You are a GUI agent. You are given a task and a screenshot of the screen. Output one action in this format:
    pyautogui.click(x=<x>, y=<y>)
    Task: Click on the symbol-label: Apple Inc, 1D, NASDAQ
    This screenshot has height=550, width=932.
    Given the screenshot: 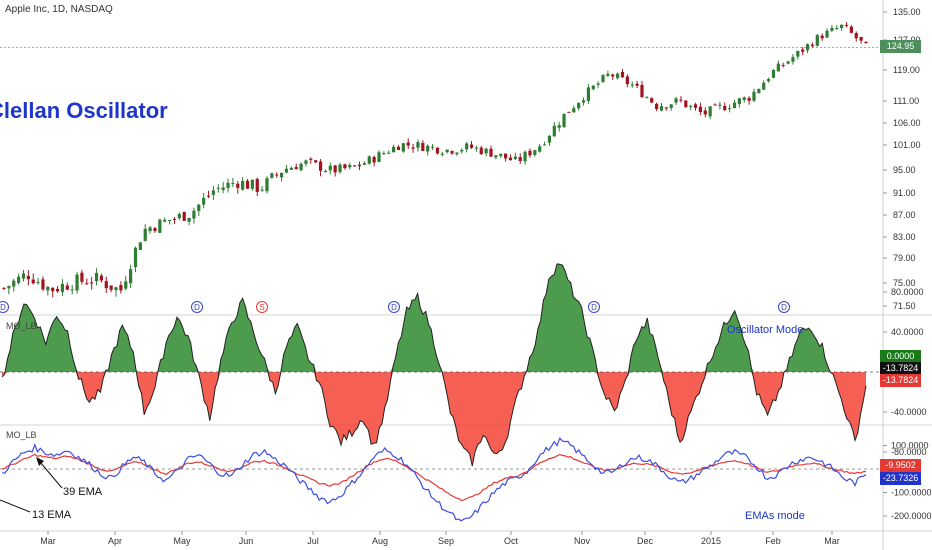 What is the action you would take?
    pyautogui.click(x=59, y=9)
    